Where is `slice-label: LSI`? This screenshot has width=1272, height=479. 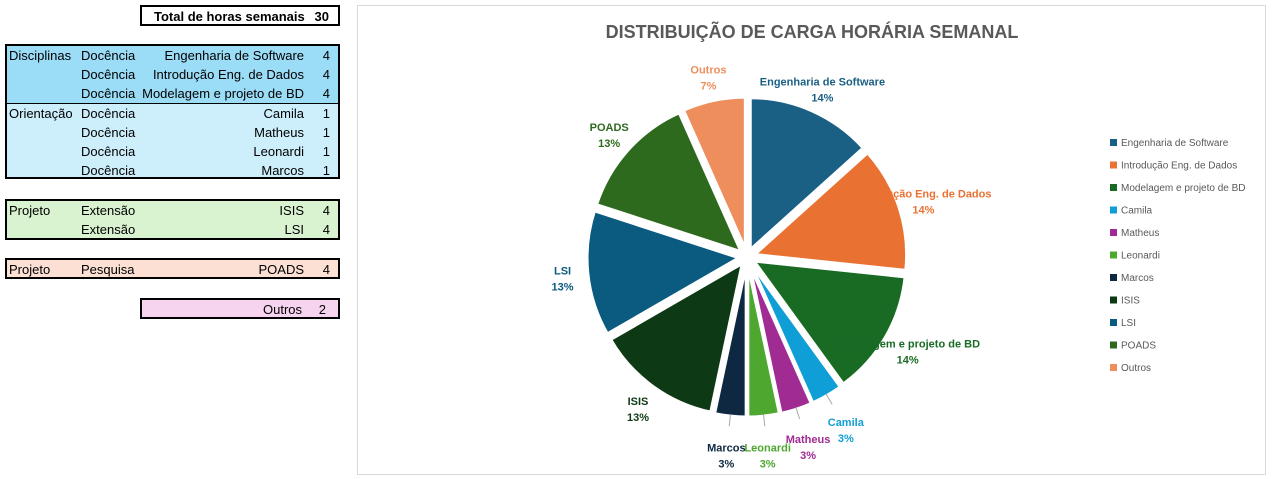
slice-label: LSI is located at coordinates (562, 271).